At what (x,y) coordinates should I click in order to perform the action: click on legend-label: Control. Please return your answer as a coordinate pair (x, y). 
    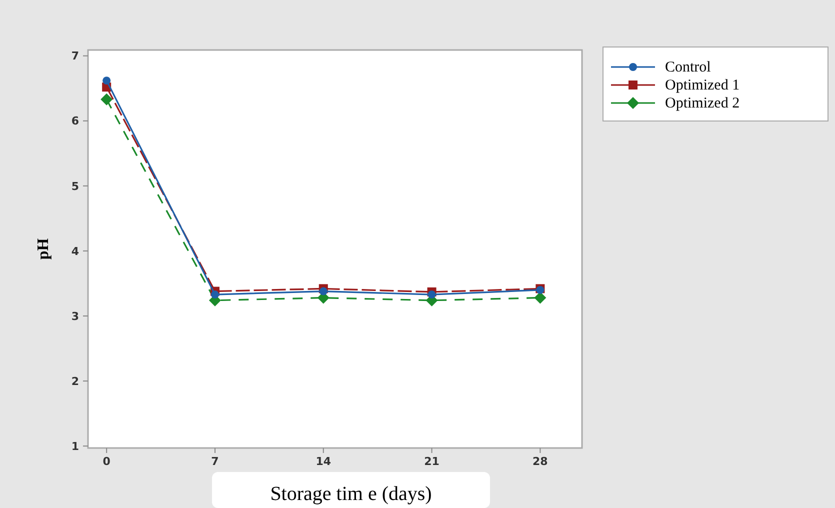
    Looking at the image, I should click on (688, 68).